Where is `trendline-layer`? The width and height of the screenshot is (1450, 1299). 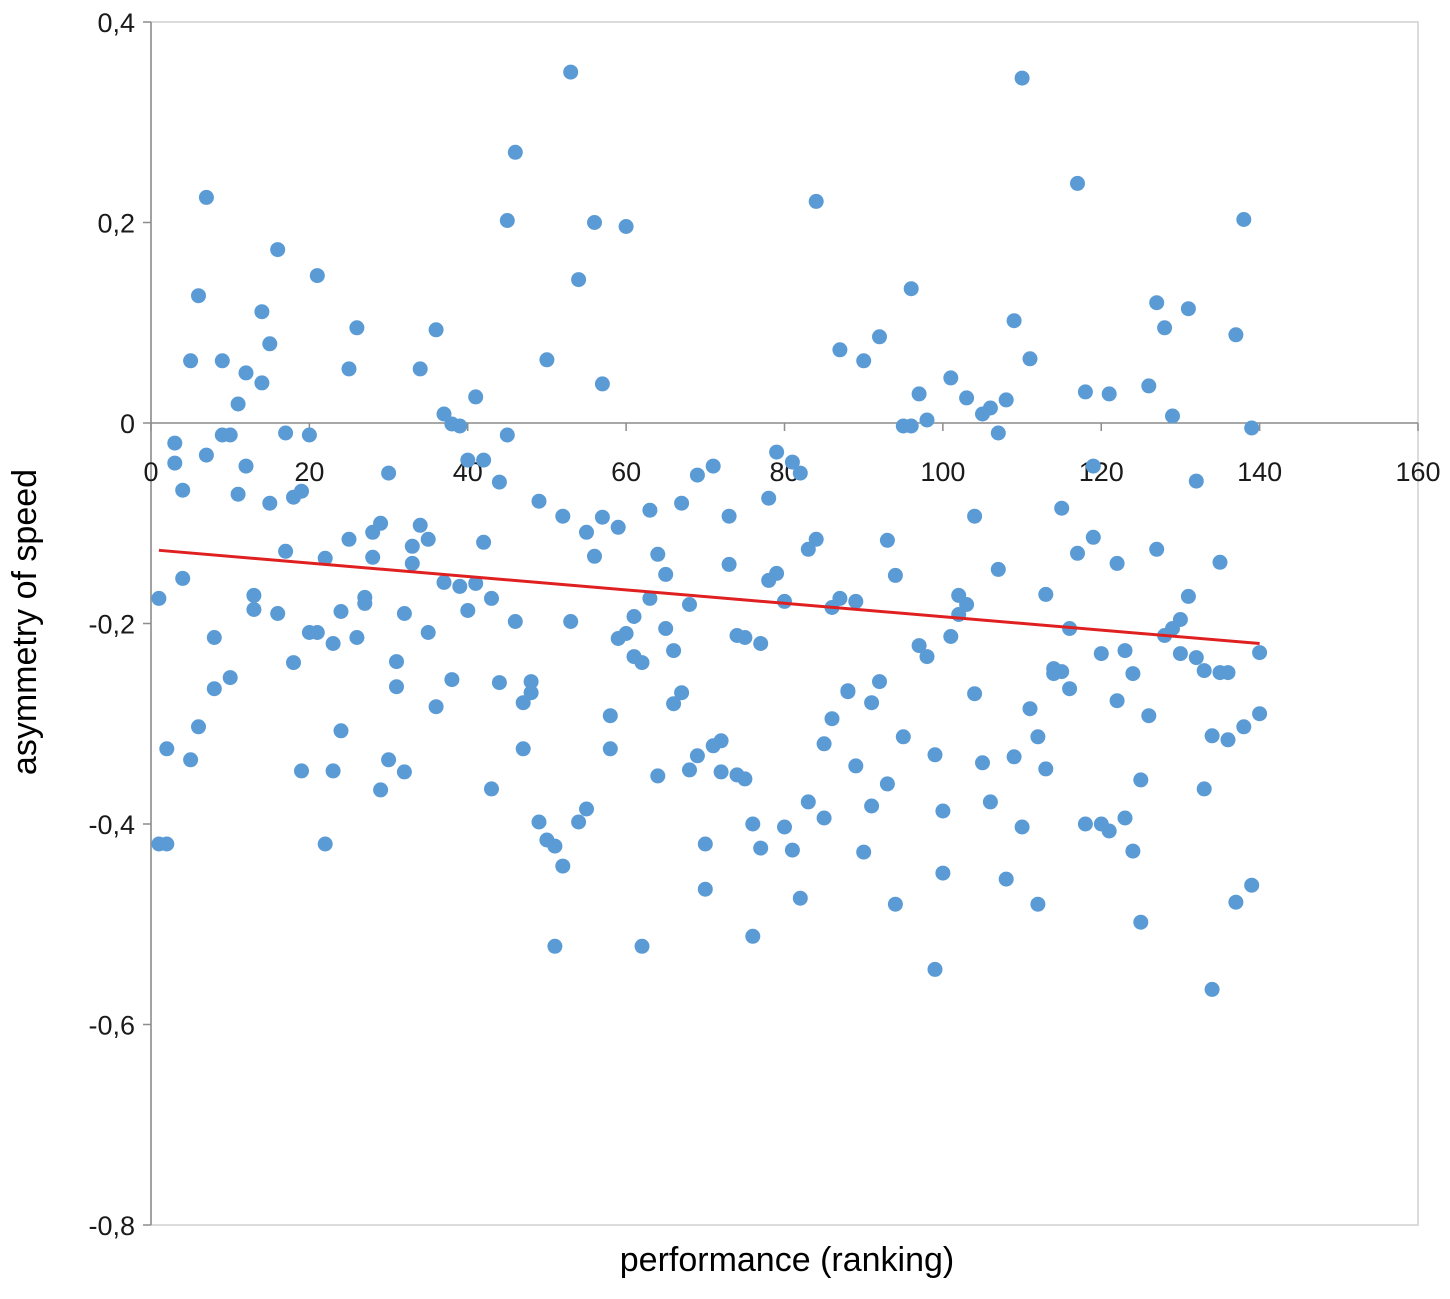
trendline-layer is located at coordinates (709, 597).